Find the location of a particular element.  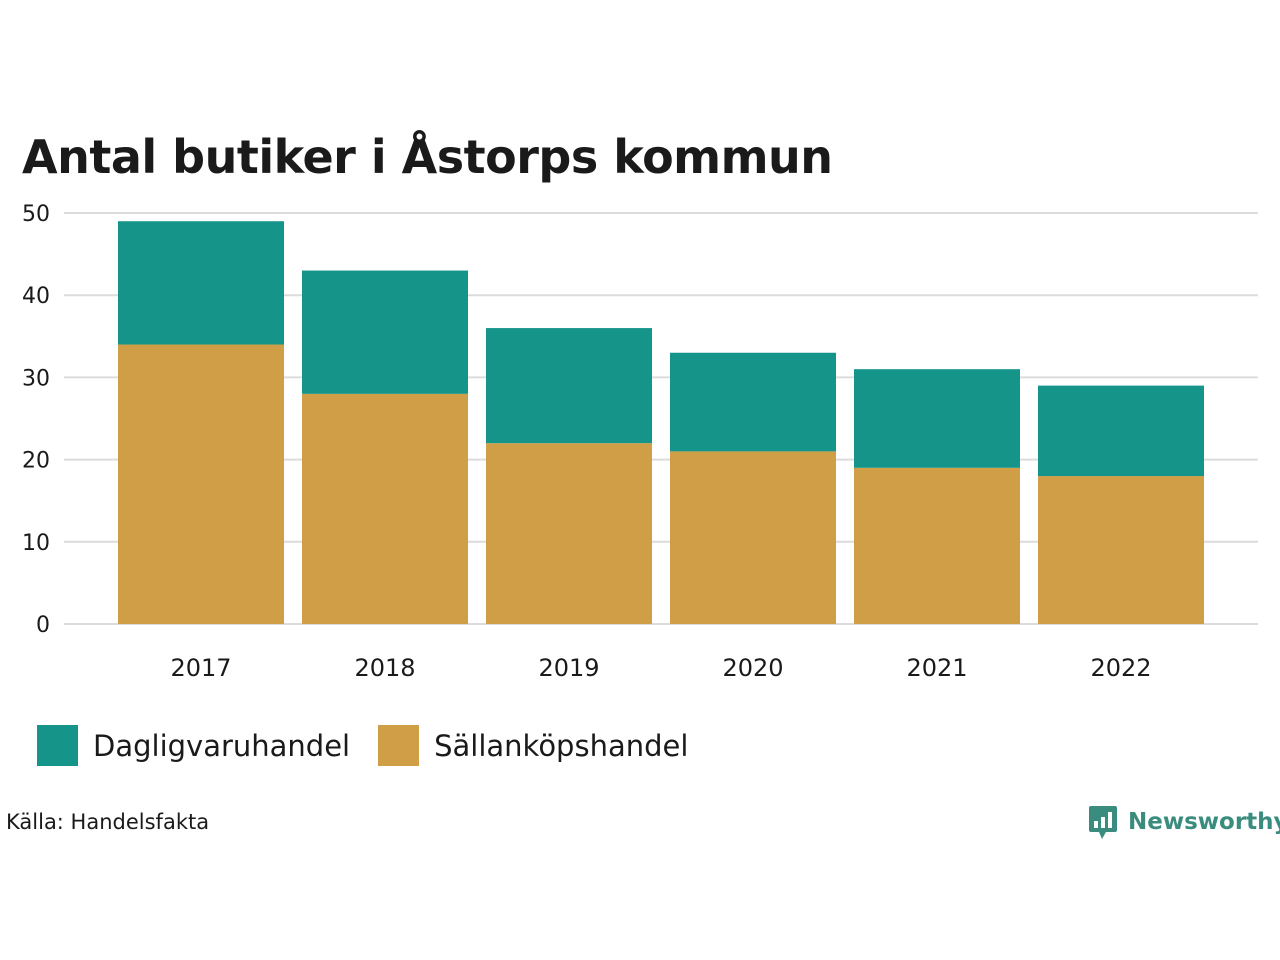

bar-dagligvaruhandel-2021 is located at coordinates (937, 418).